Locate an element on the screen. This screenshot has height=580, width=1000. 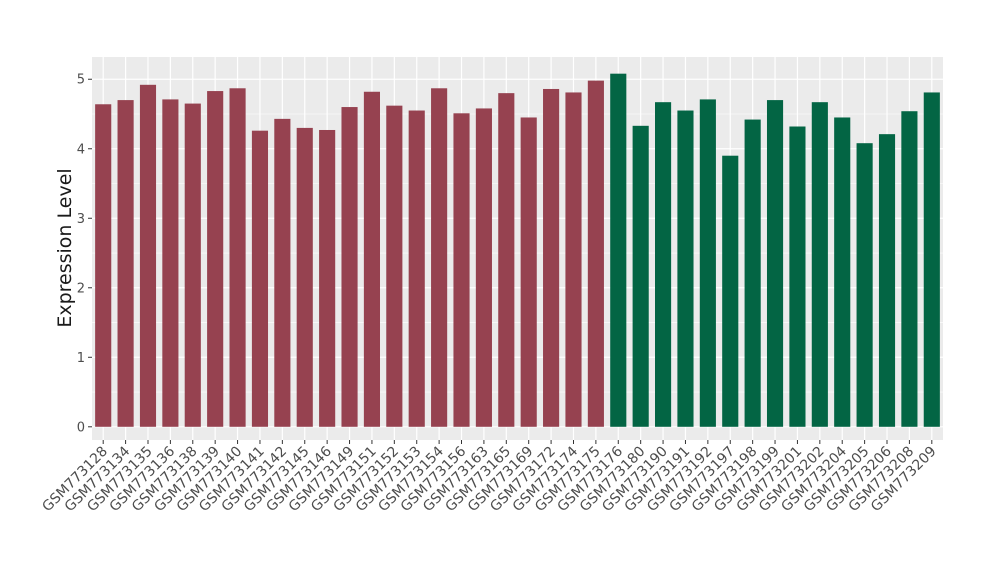
bar-GSM773142 is located at coordinates (282, 272).